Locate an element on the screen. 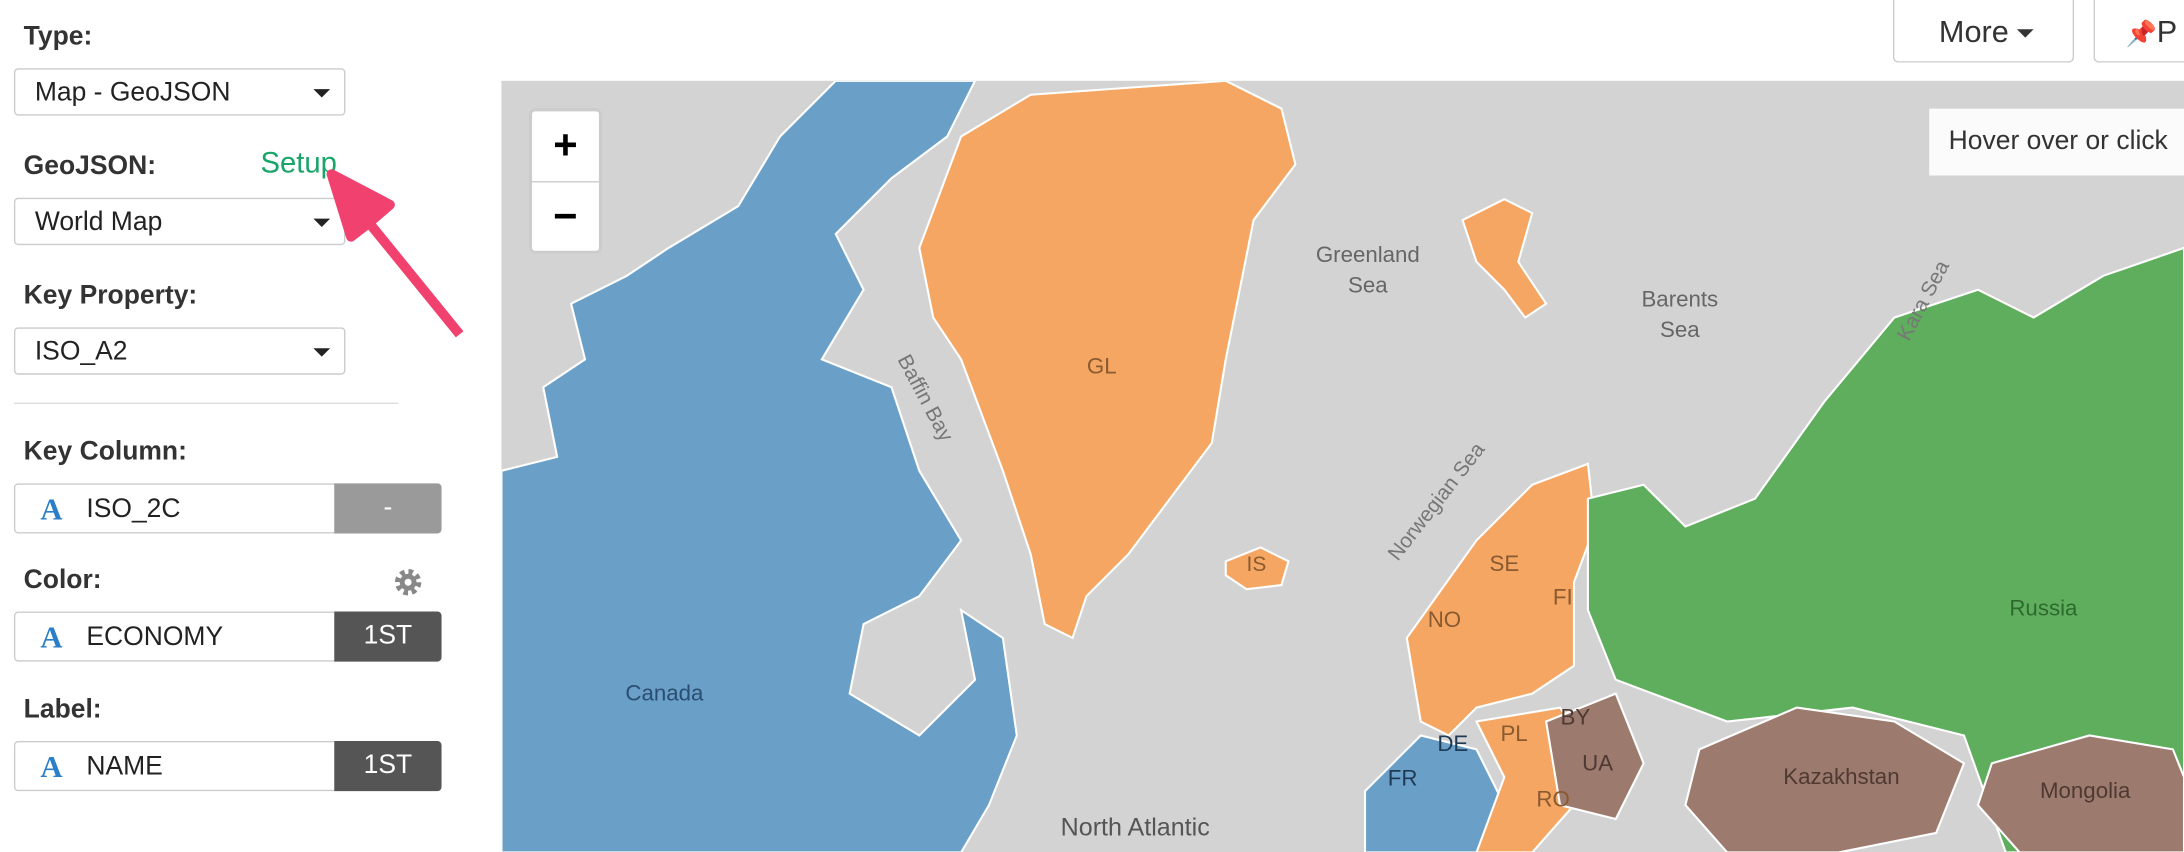  kazakhstan is located at coordinates (1825, 779).